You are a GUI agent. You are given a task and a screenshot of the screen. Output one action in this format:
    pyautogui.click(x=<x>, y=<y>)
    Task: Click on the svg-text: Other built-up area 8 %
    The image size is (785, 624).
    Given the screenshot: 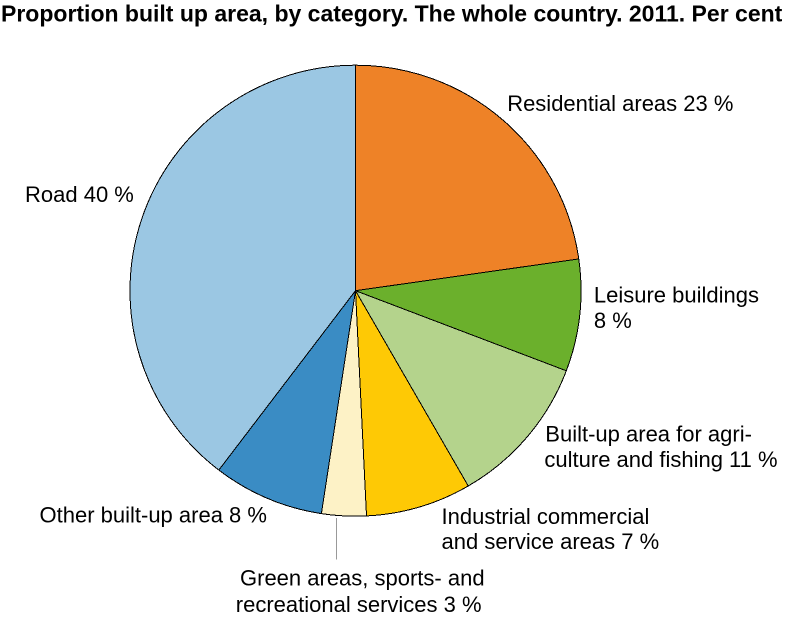 What is the action you would take?
    pyautogui.click(x=153, y=515)
    